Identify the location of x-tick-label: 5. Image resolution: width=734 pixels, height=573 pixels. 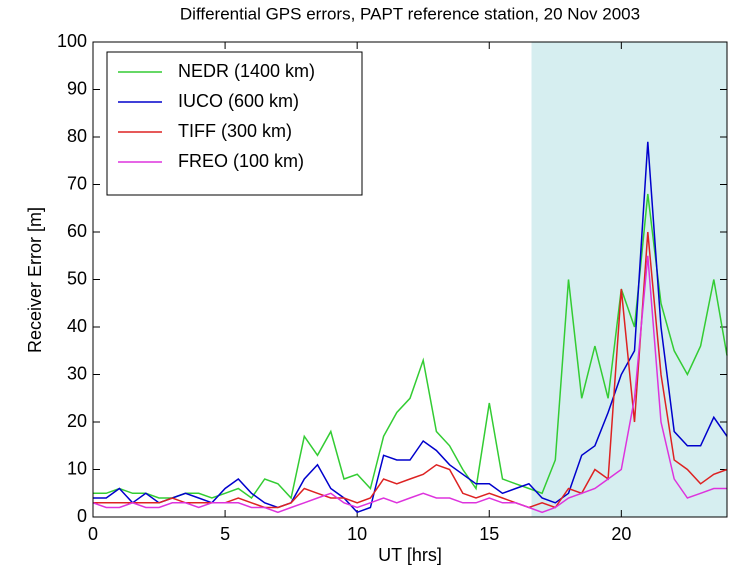
(225, 534).